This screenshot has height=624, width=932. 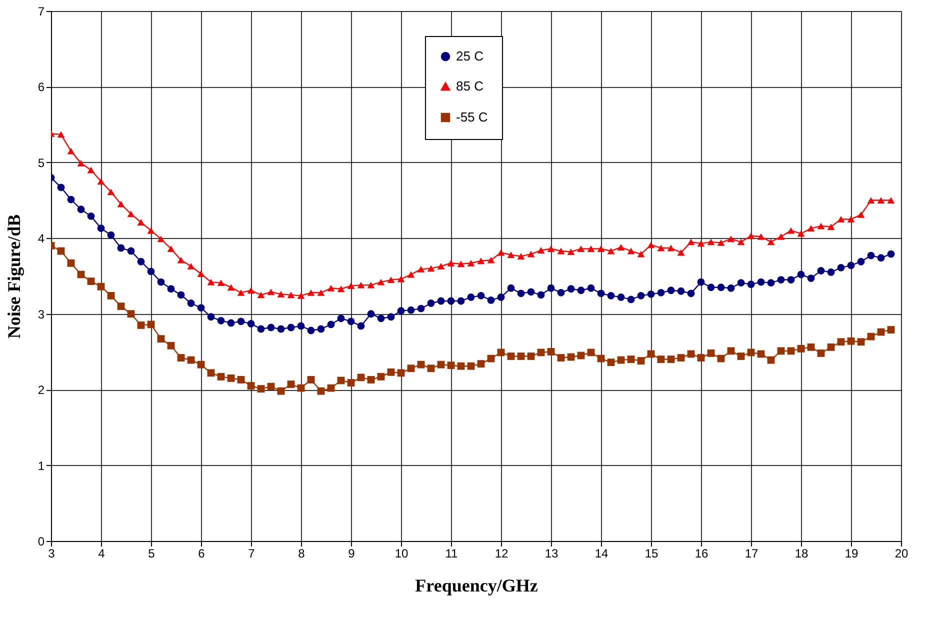 What do you see at coordinates (551, 553) in the screenshot?
I see `x-tick-label: 13` at bounding box center [551, 553].